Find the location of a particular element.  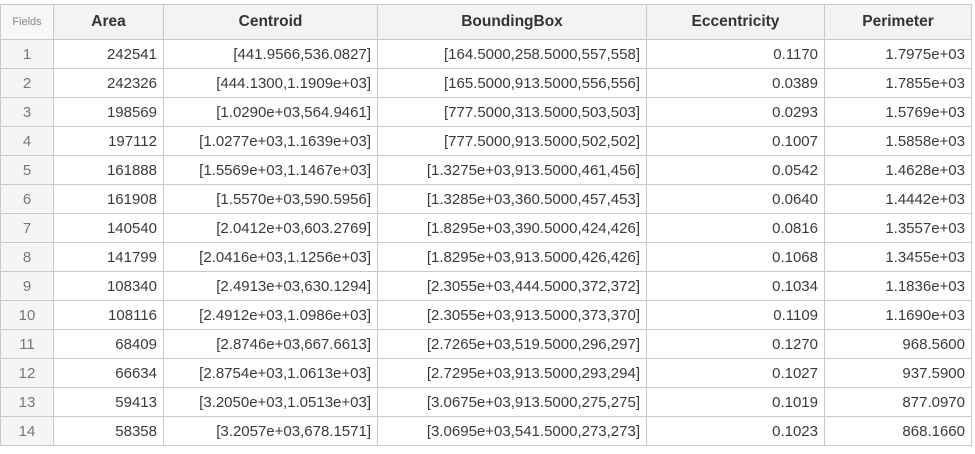

column-header-centroid: Centroid is located at coordinates (270, 22).